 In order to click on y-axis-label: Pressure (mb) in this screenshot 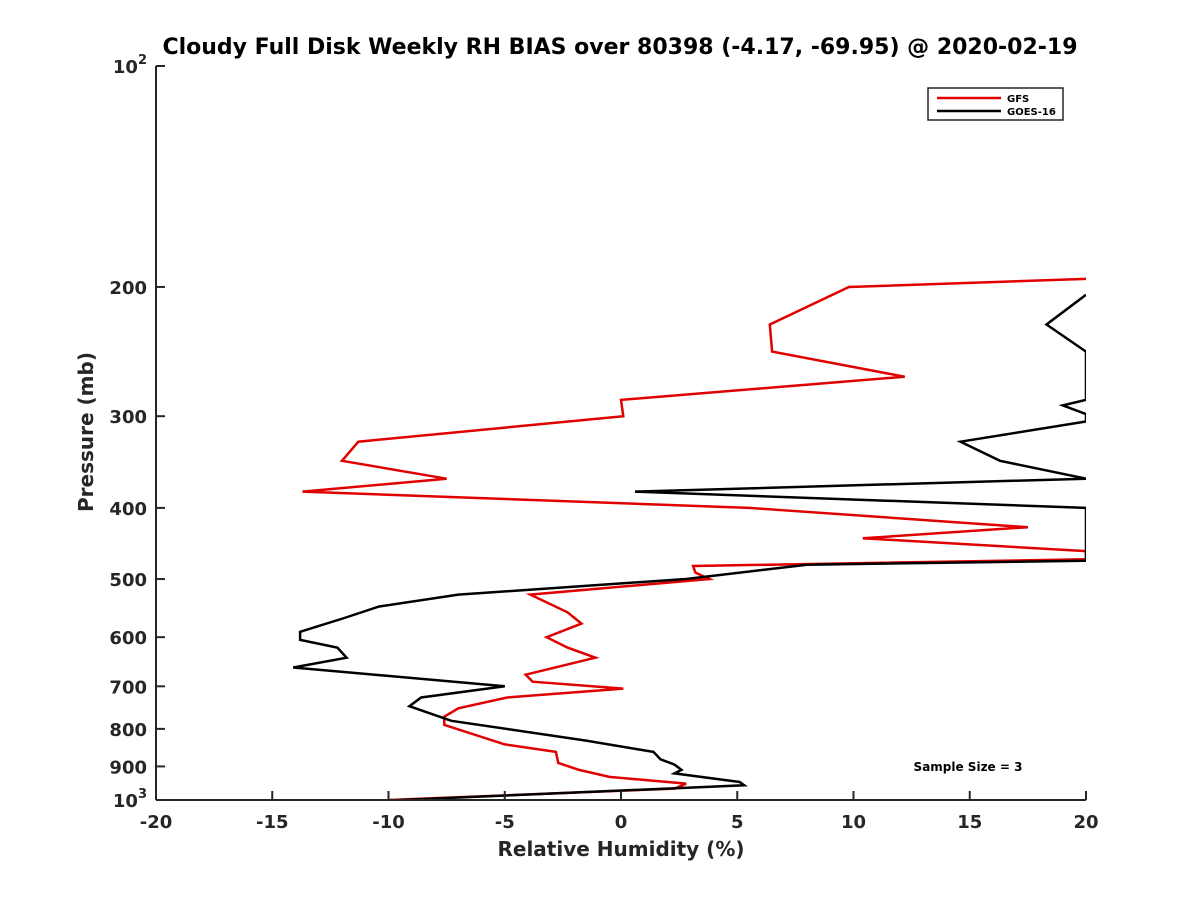, I will do `click(86, 432)`.